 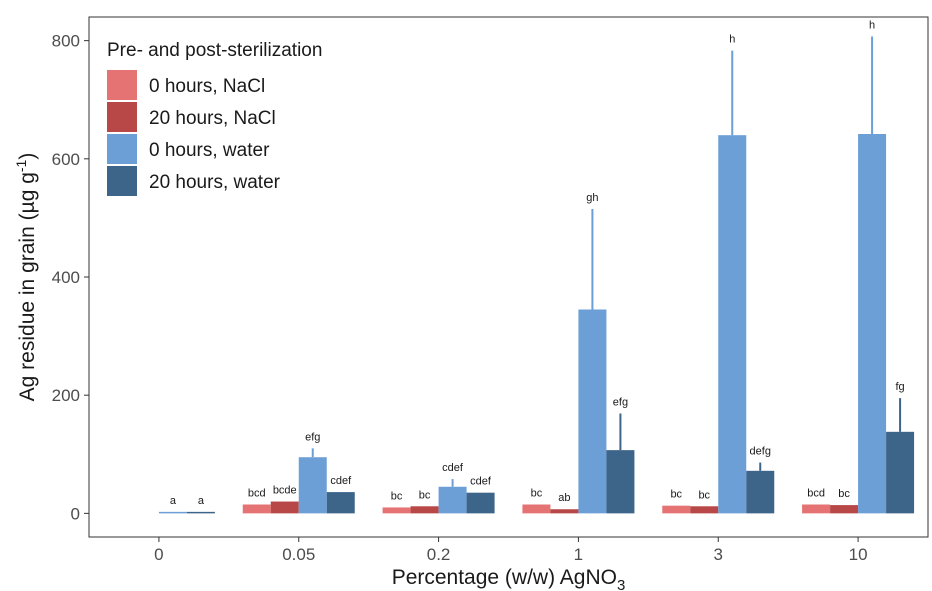 I want to click on y-tick-label: 0, so click(x=75, y=513).